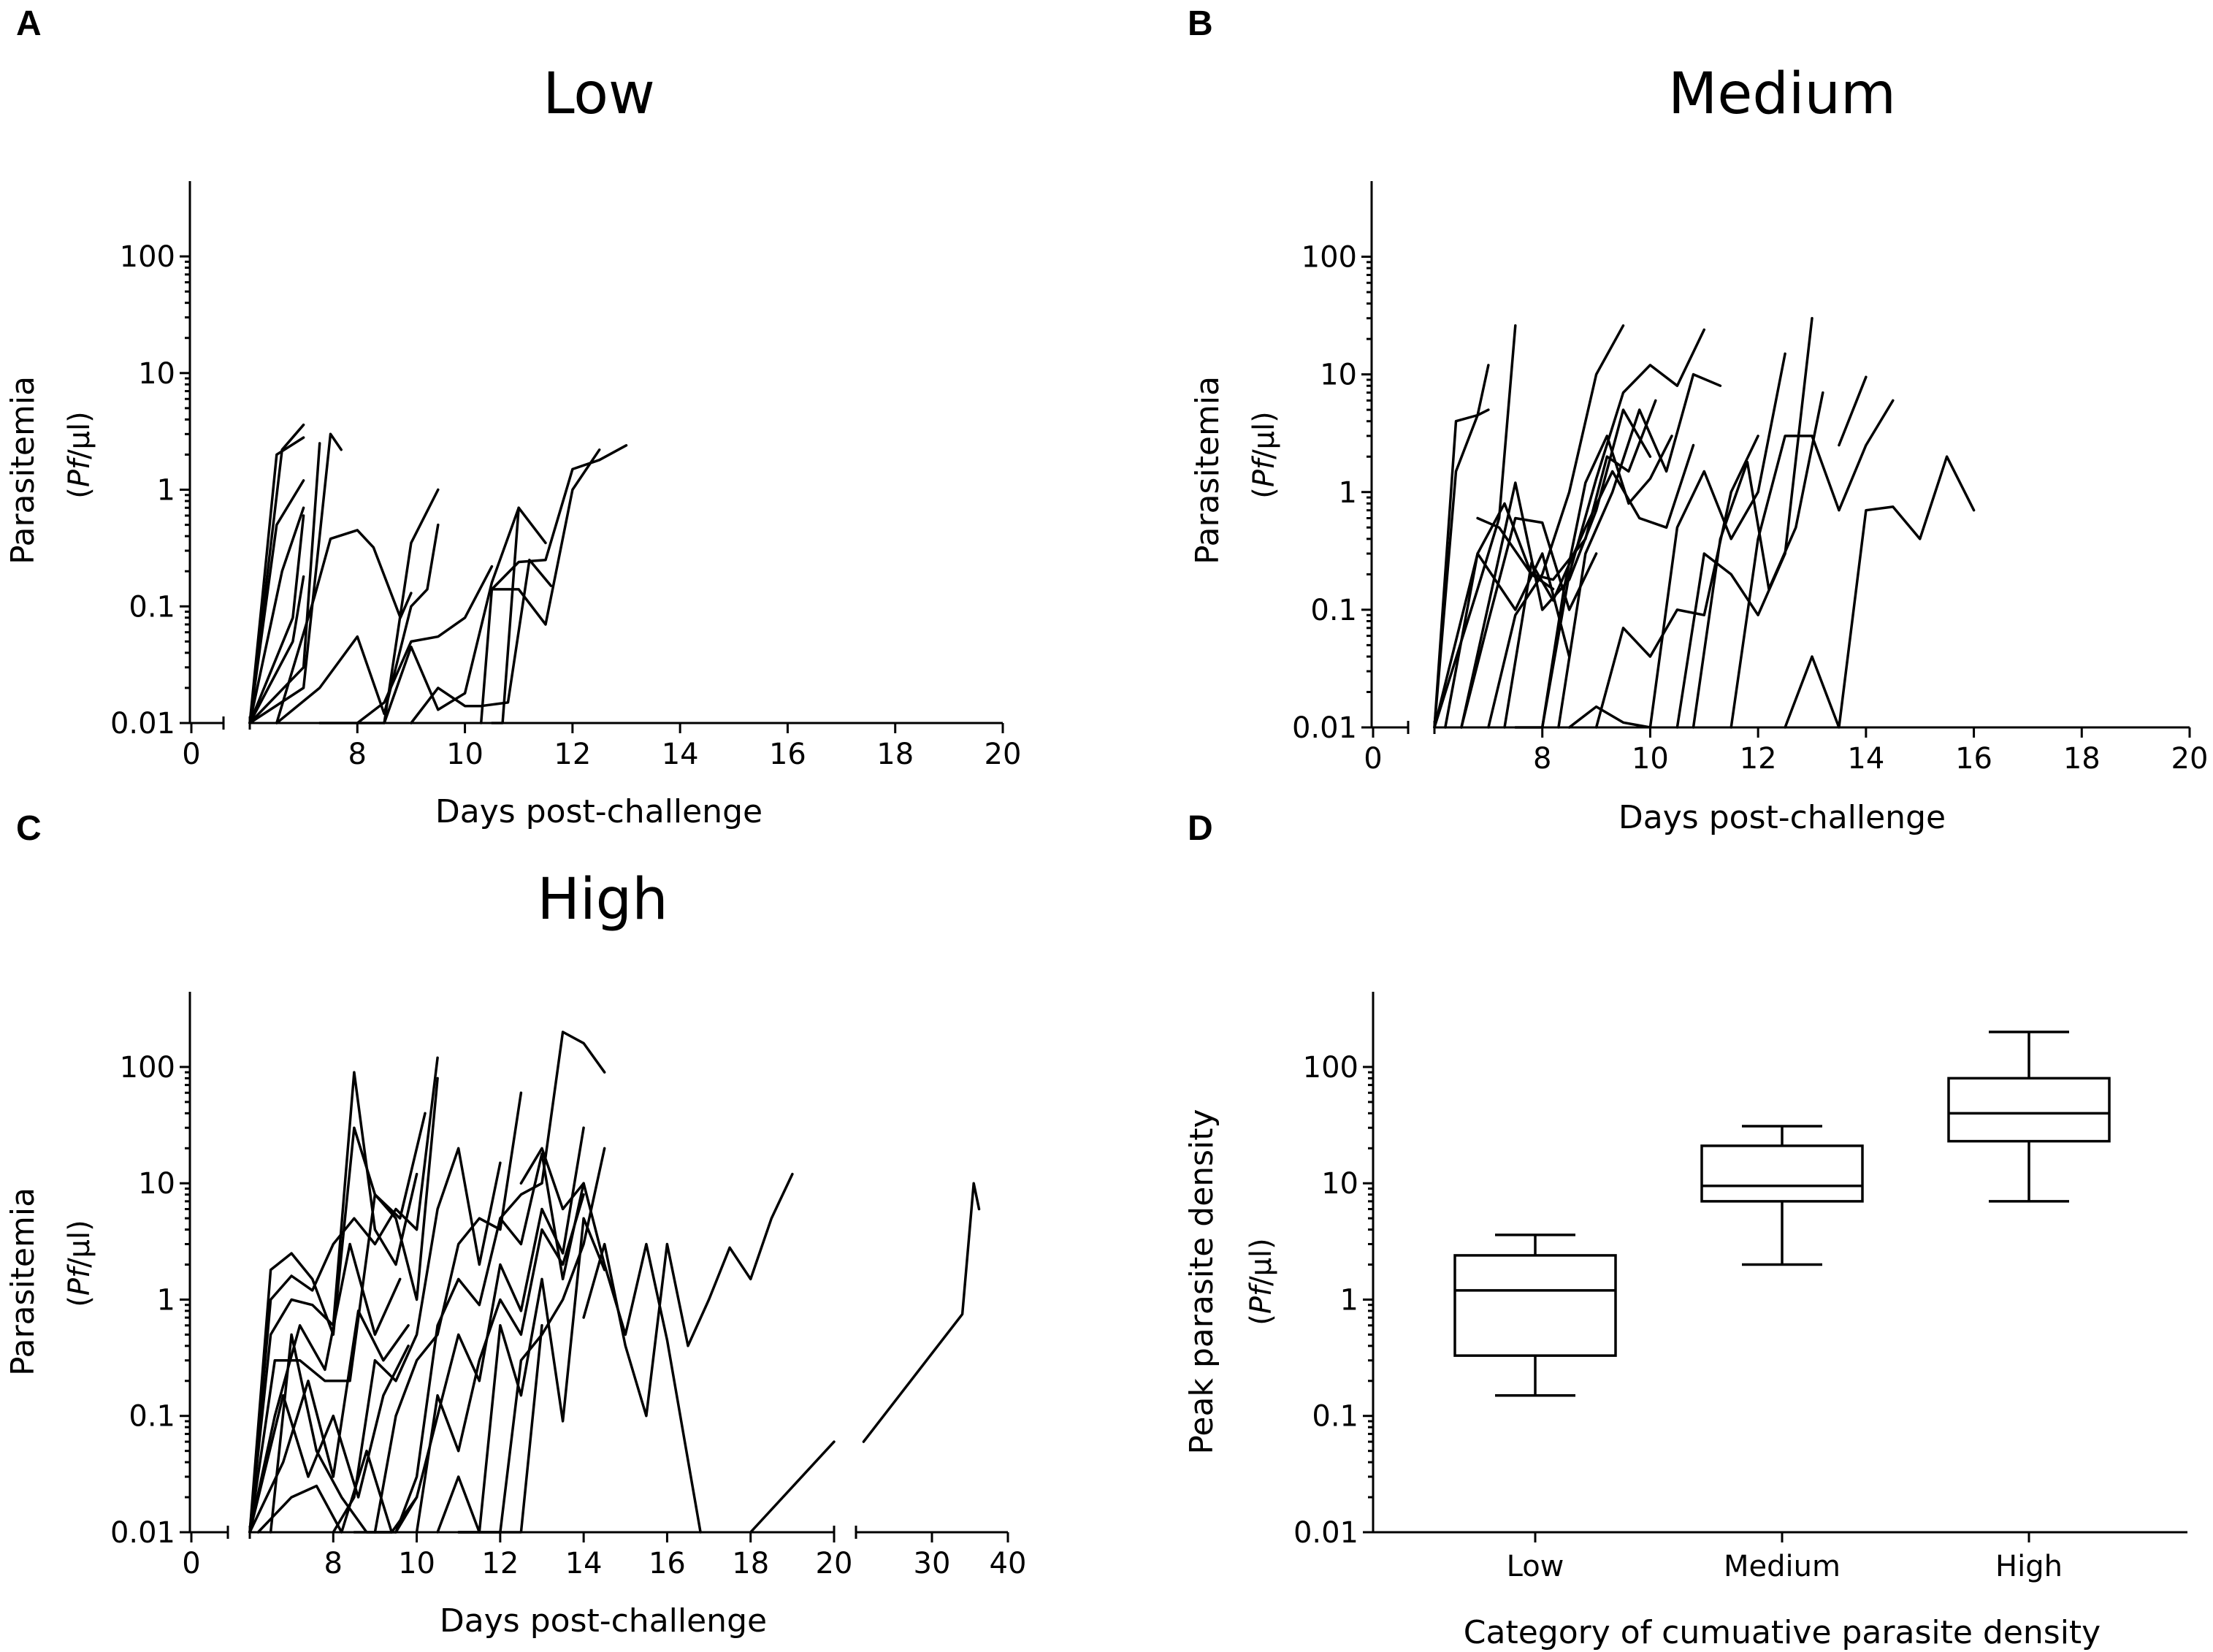 This screenshot has width=2213, height=1652. Describe the element at coordinates (191, 1563) in the screenshot. I see `panel-c-x-tick-label: 0` at that location.